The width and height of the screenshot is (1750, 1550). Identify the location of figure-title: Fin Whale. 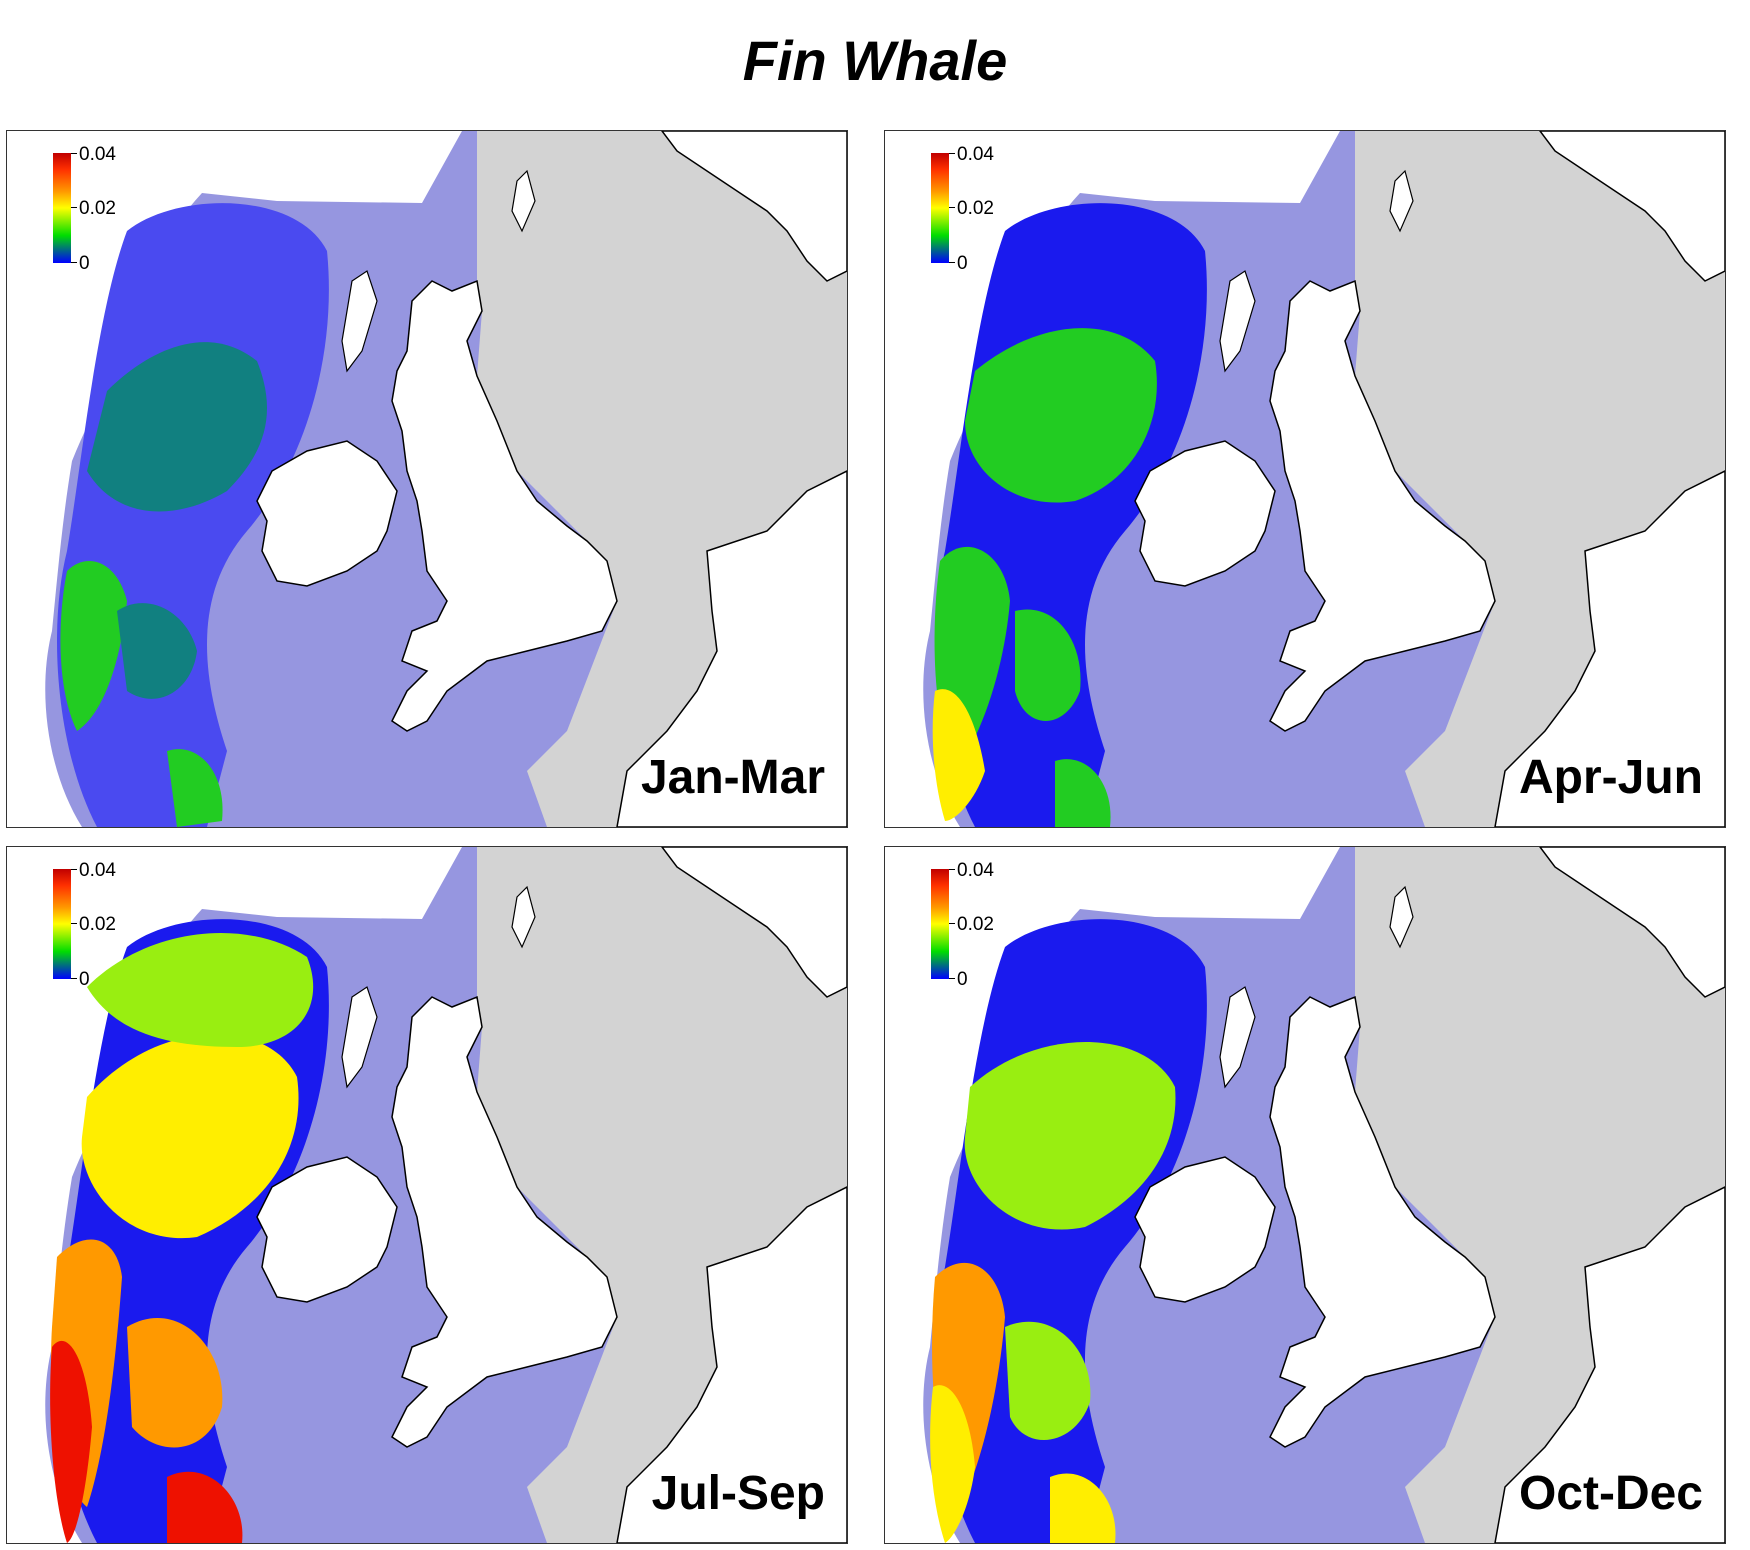
(875, 60).